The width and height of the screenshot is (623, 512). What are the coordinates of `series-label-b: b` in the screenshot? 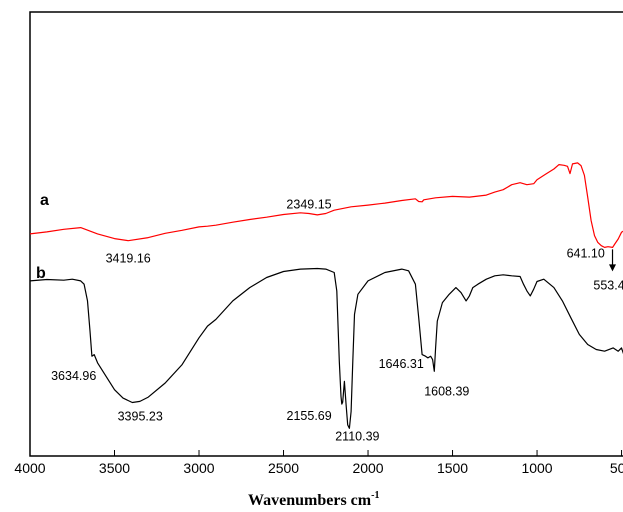 It's located at (41, 273).